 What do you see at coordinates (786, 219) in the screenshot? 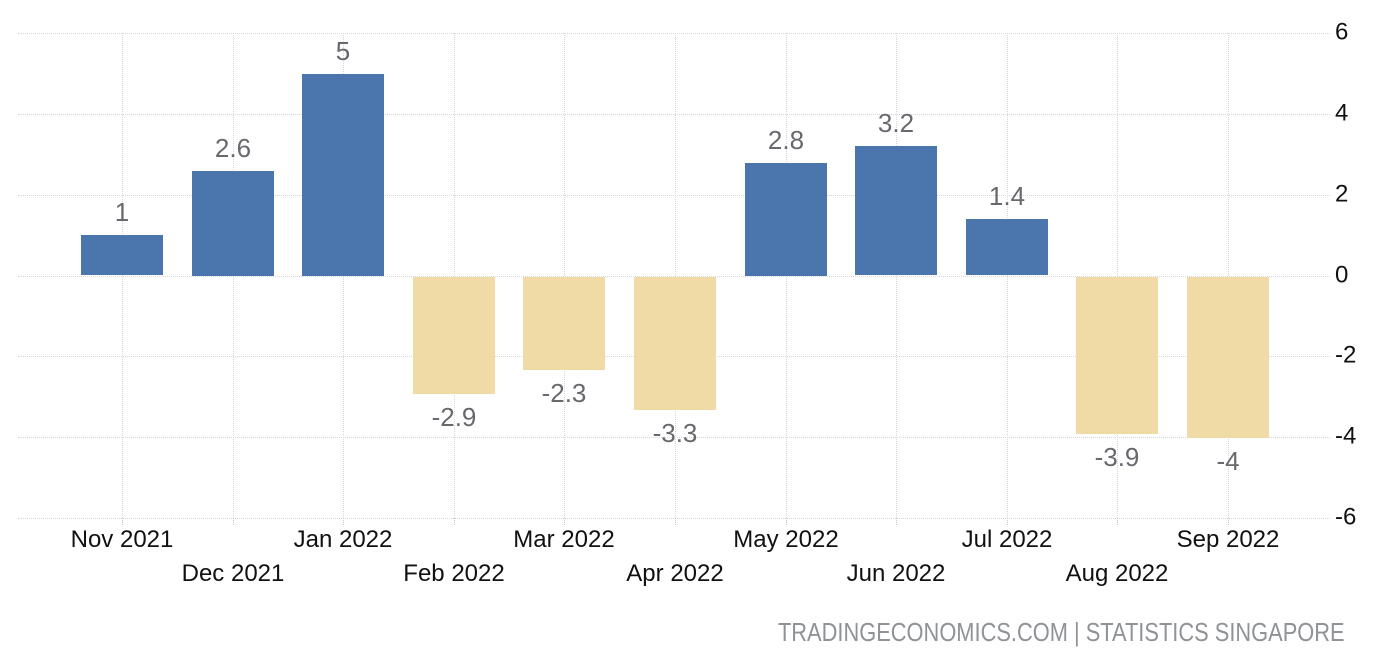
I see `bar-may-2022` at bounding box center [786, 219].